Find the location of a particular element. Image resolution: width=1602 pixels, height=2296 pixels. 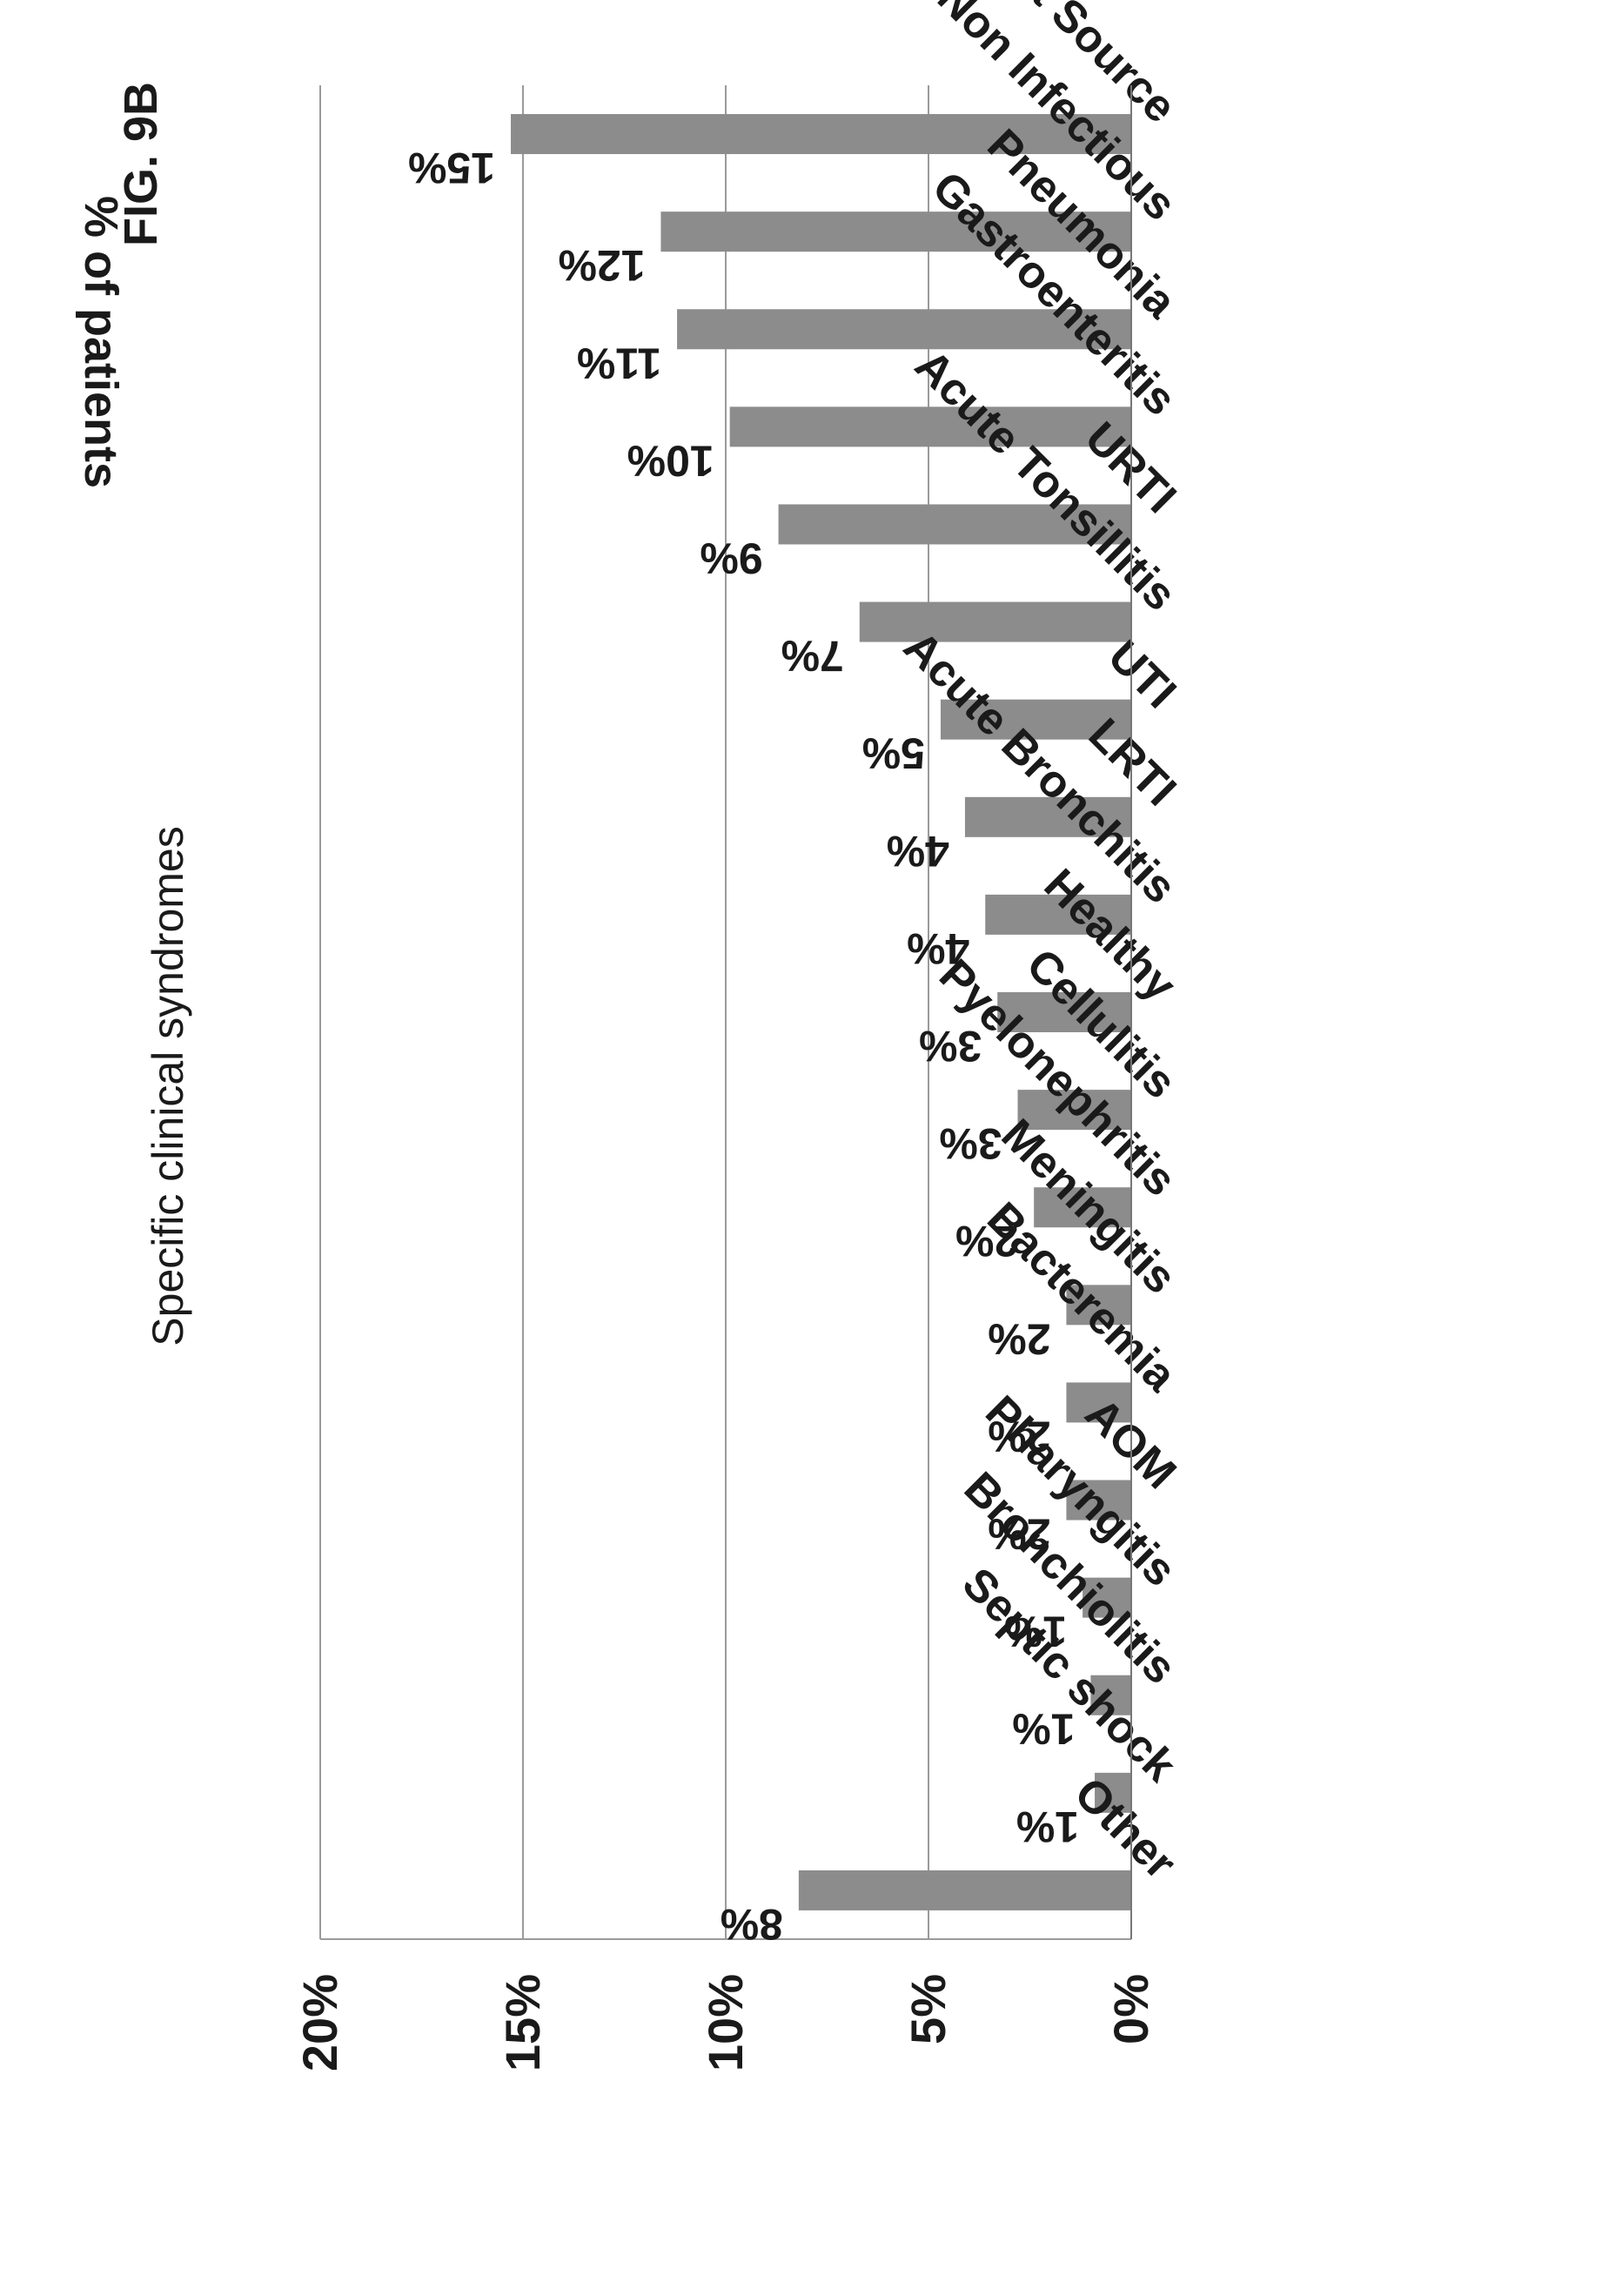

data-label: 11% is located at coordinates (619, 363).